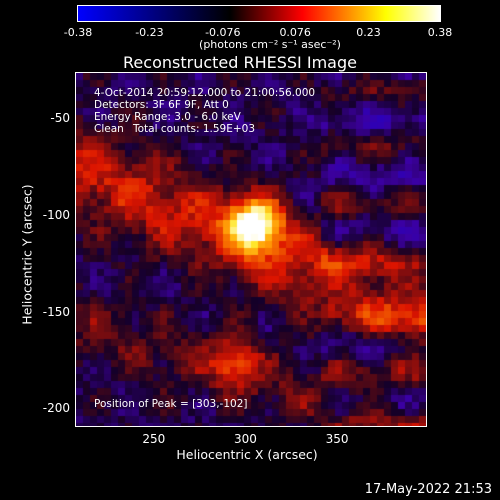  I want to click on colorbar, so click(259, 13).